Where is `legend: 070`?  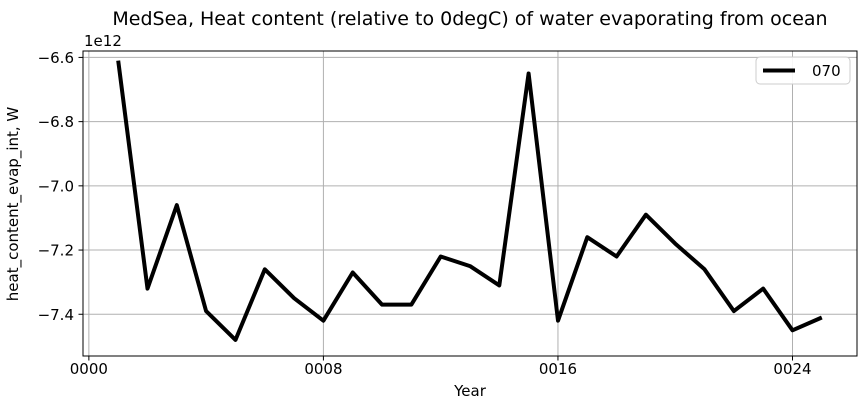 legend: 070 is located at coordinates (803, 70).